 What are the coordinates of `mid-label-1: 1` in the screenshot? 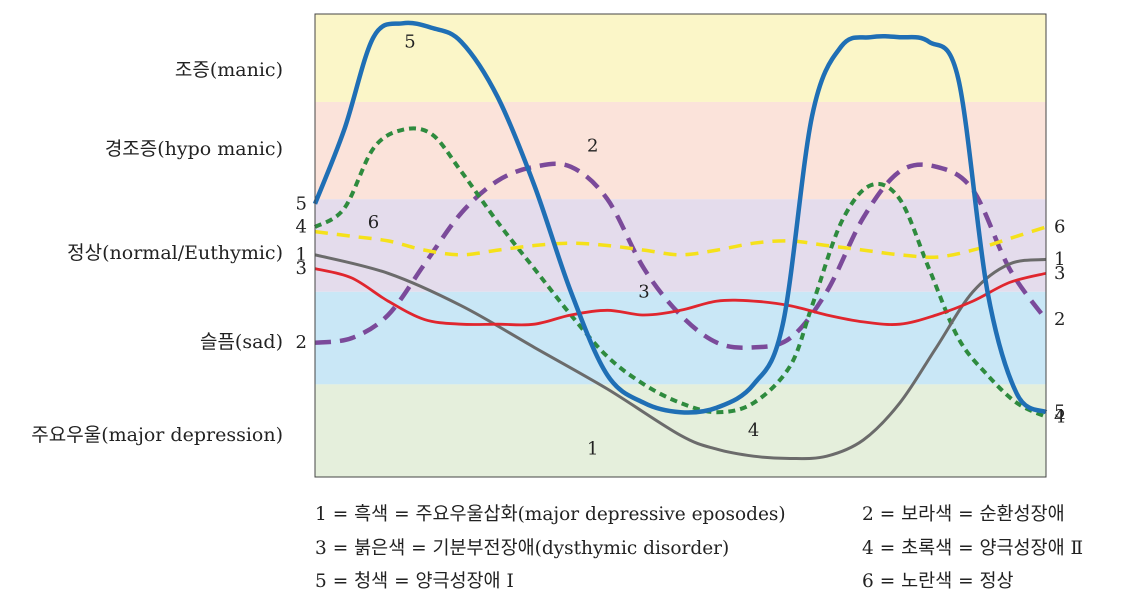 It's located at (592, 449).